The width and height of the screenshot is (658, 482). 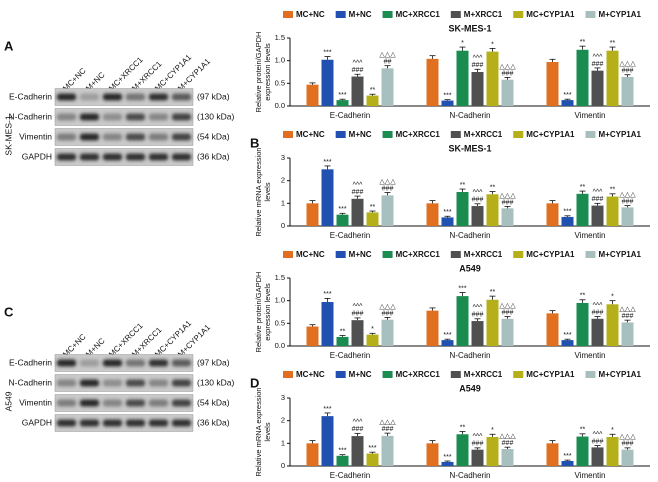 I want to click on x-tick-label: Vimentin, so click(x=590, y=475).